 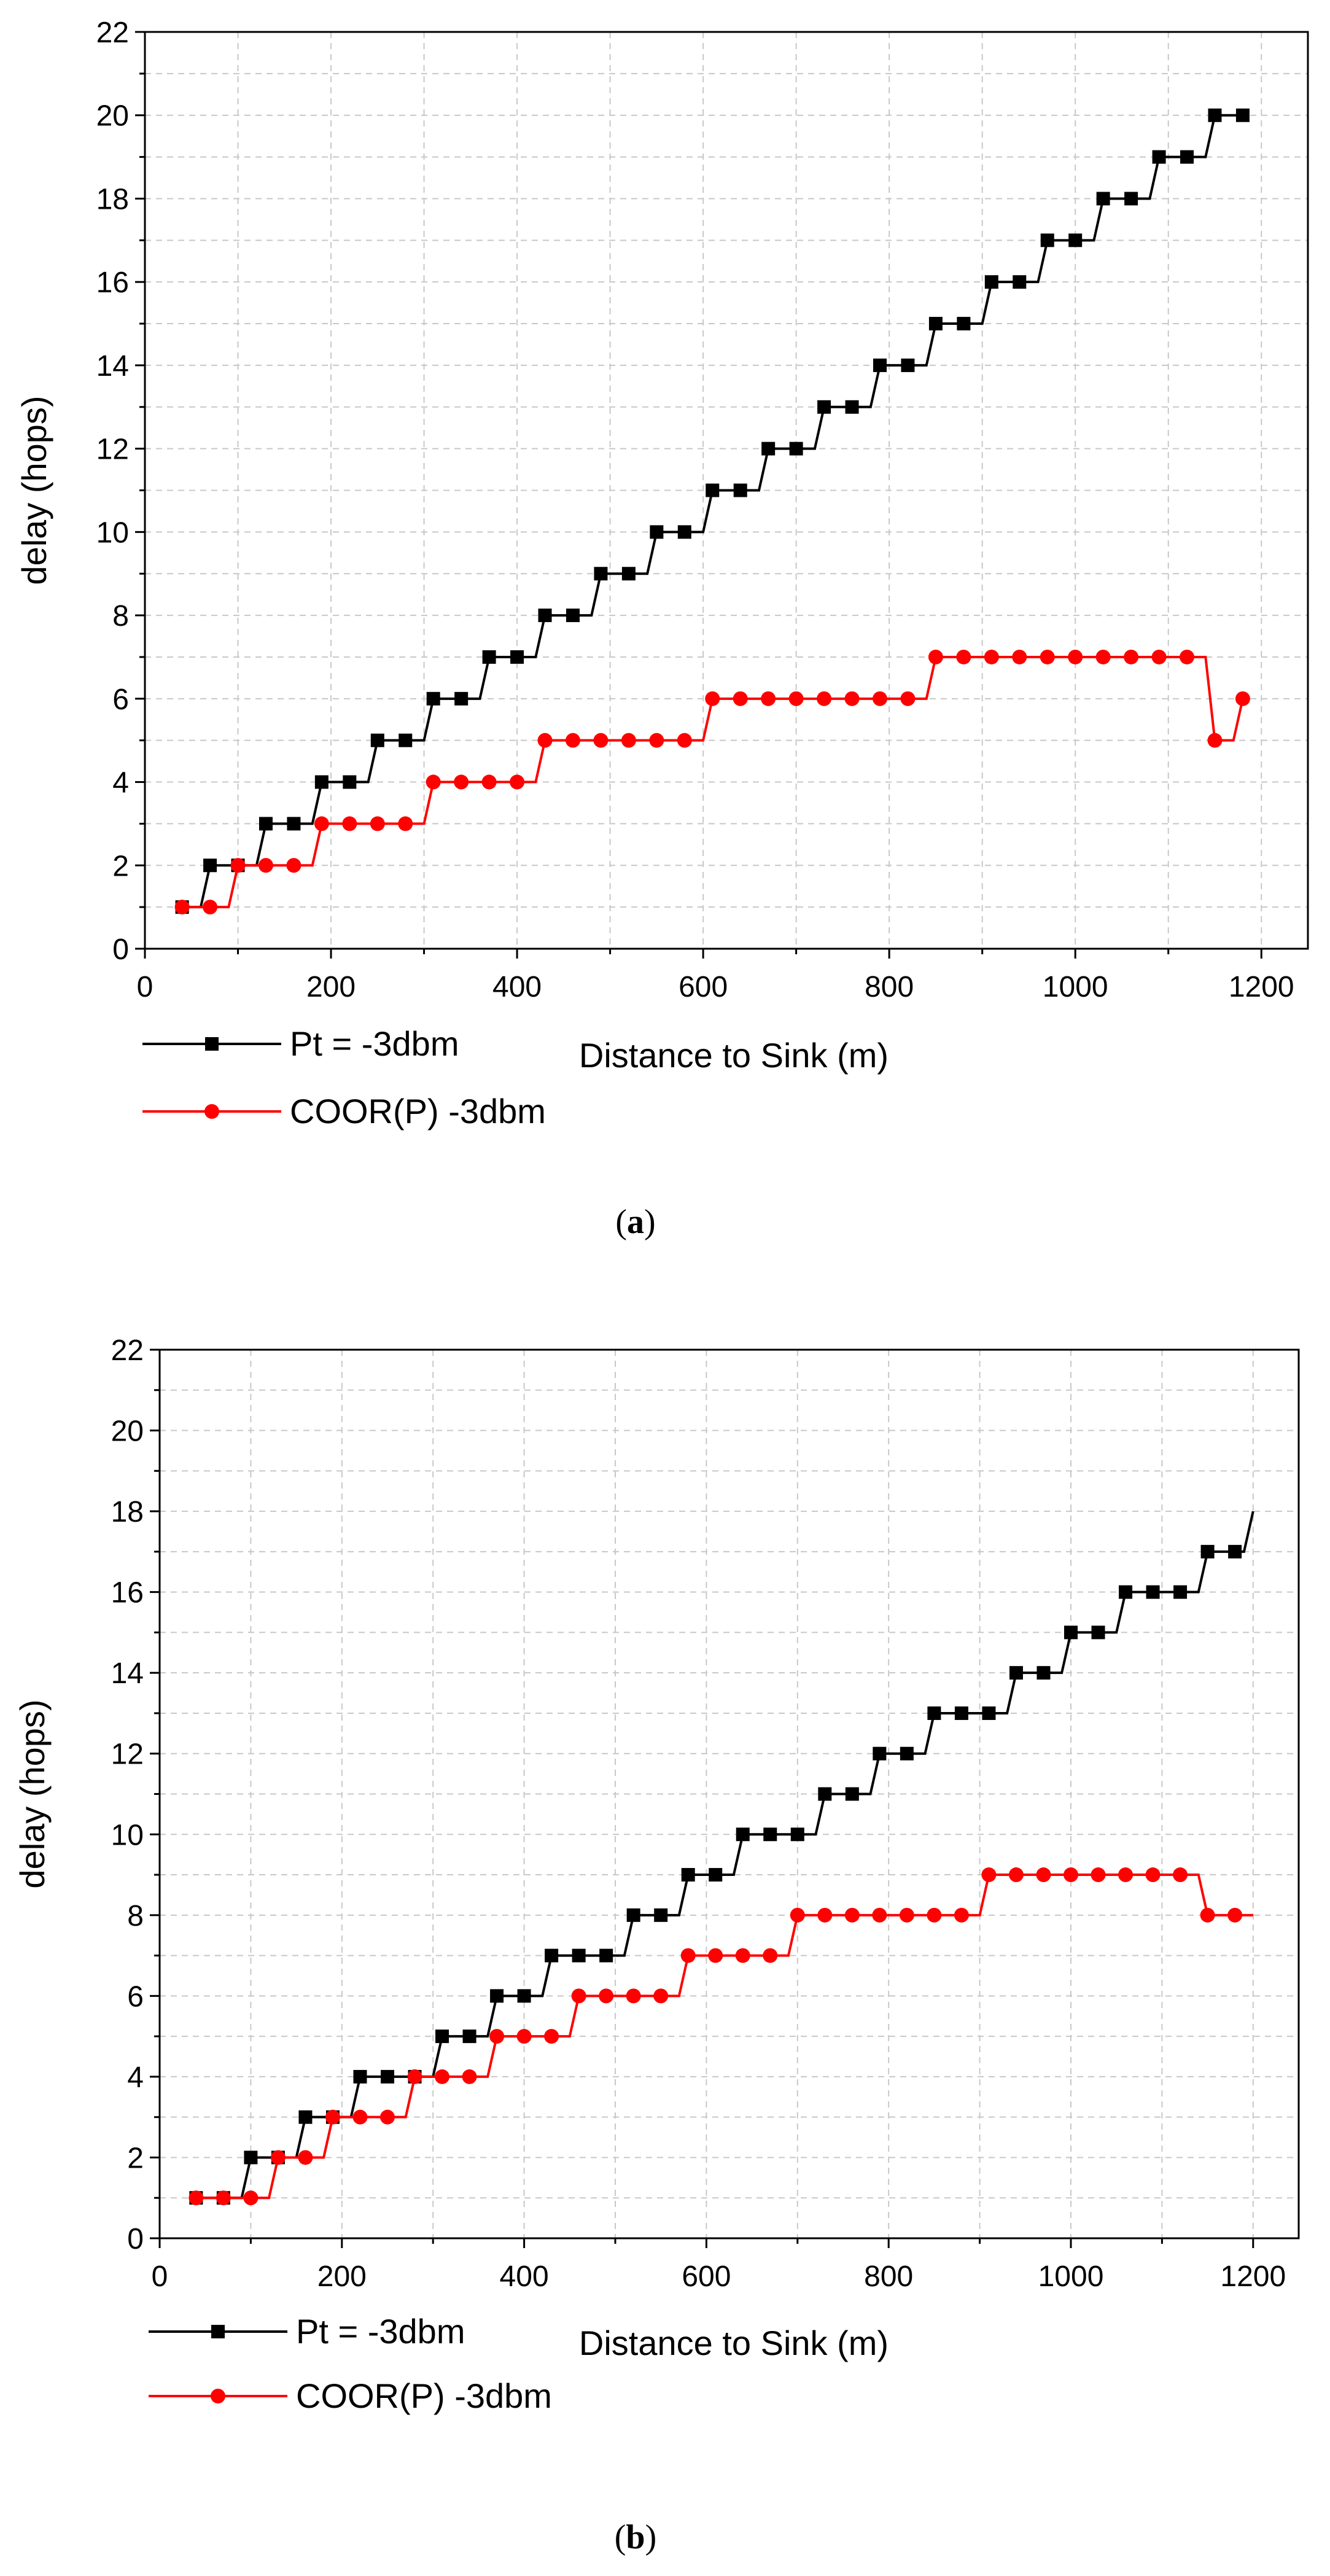 I want to click on y-tick-label: 22, so click(x=113, y=33).